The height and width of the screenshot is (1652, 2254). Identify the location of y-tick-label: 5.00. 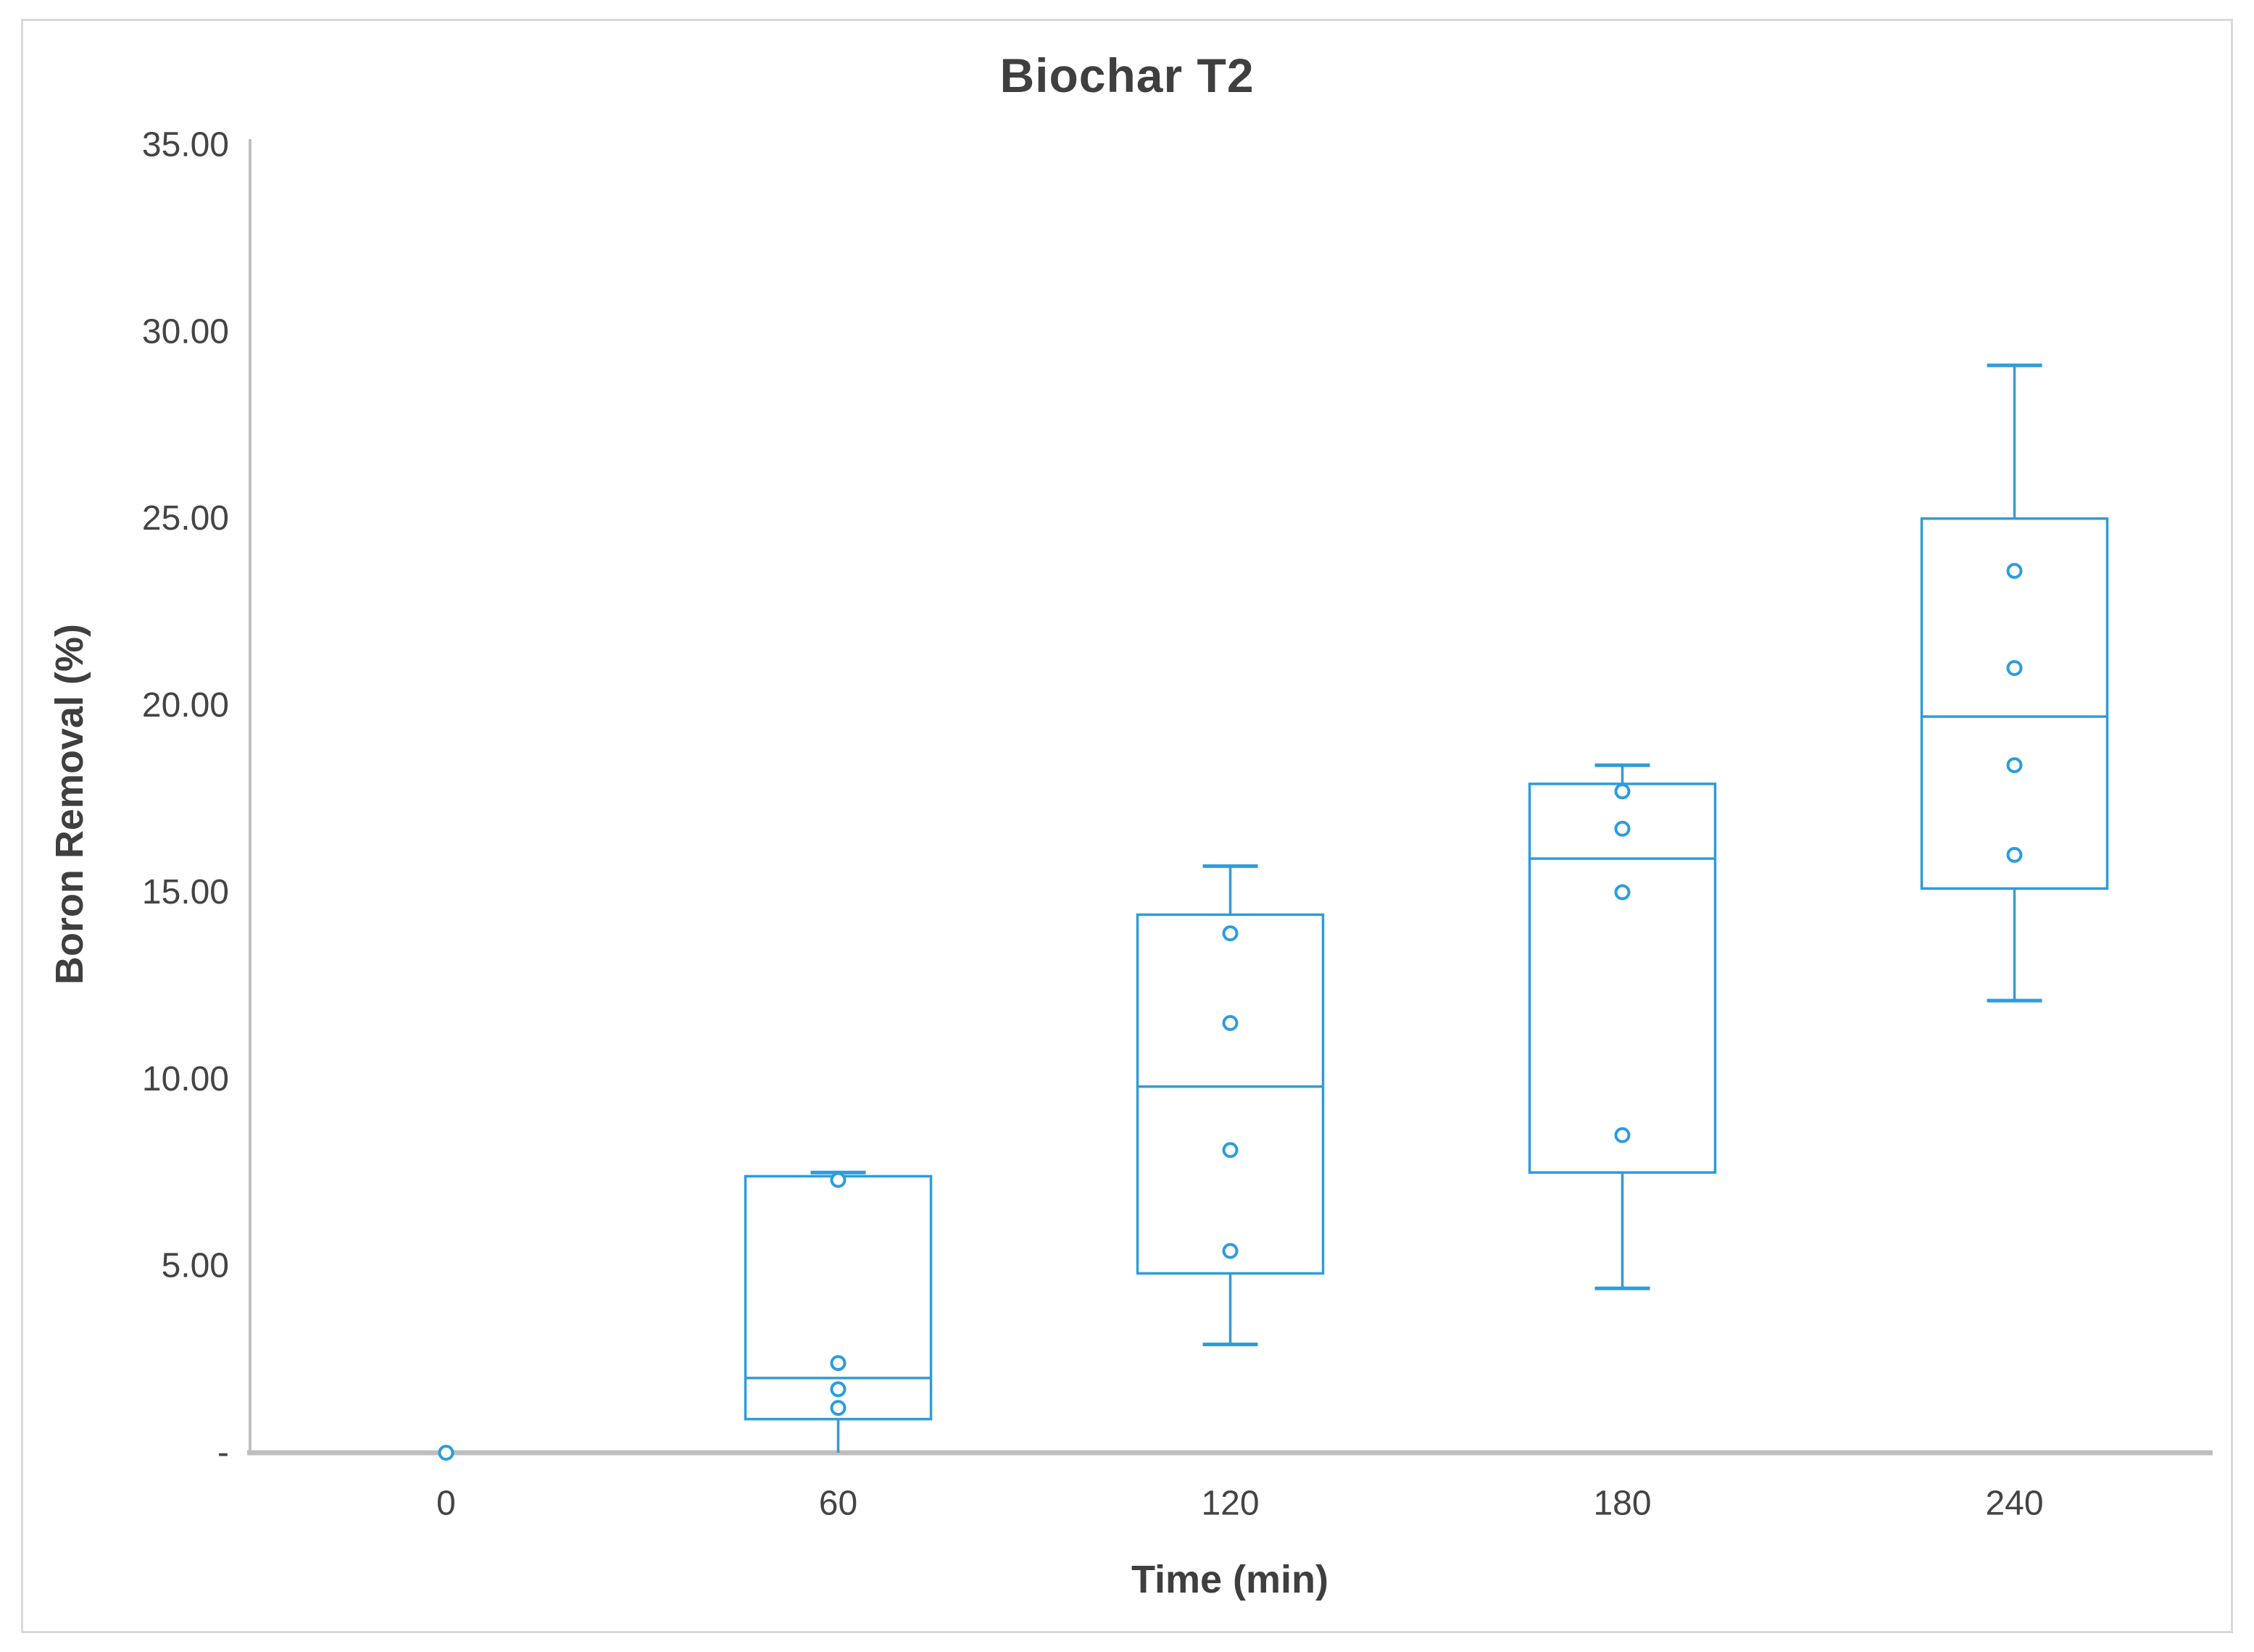
(195, 1266).